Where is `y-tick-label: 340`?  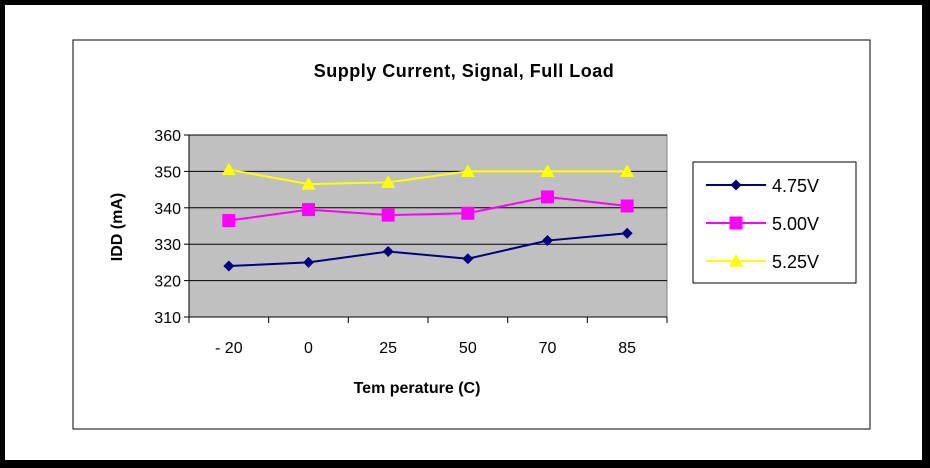 y-tick-label: 340 is located at coordinates (167, 209).